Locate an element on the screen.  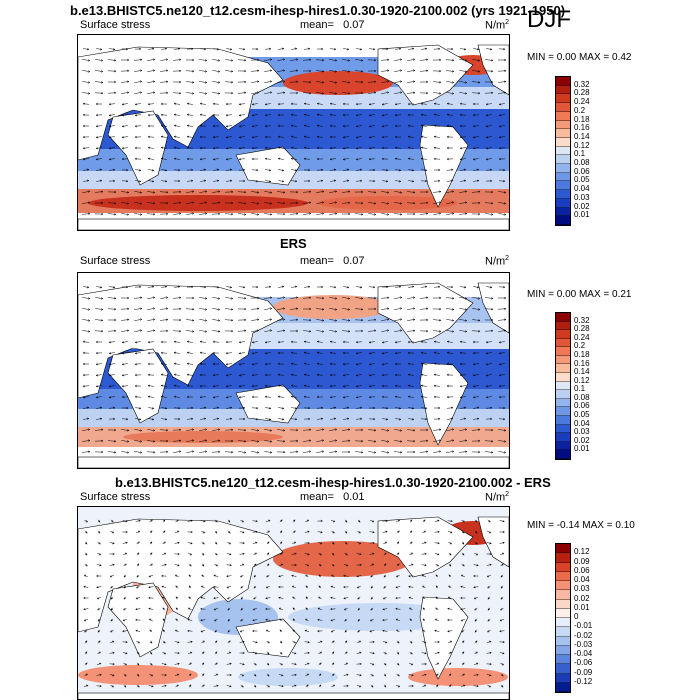
colorbar-label: 0.12 is located at coordinates (582, 145).